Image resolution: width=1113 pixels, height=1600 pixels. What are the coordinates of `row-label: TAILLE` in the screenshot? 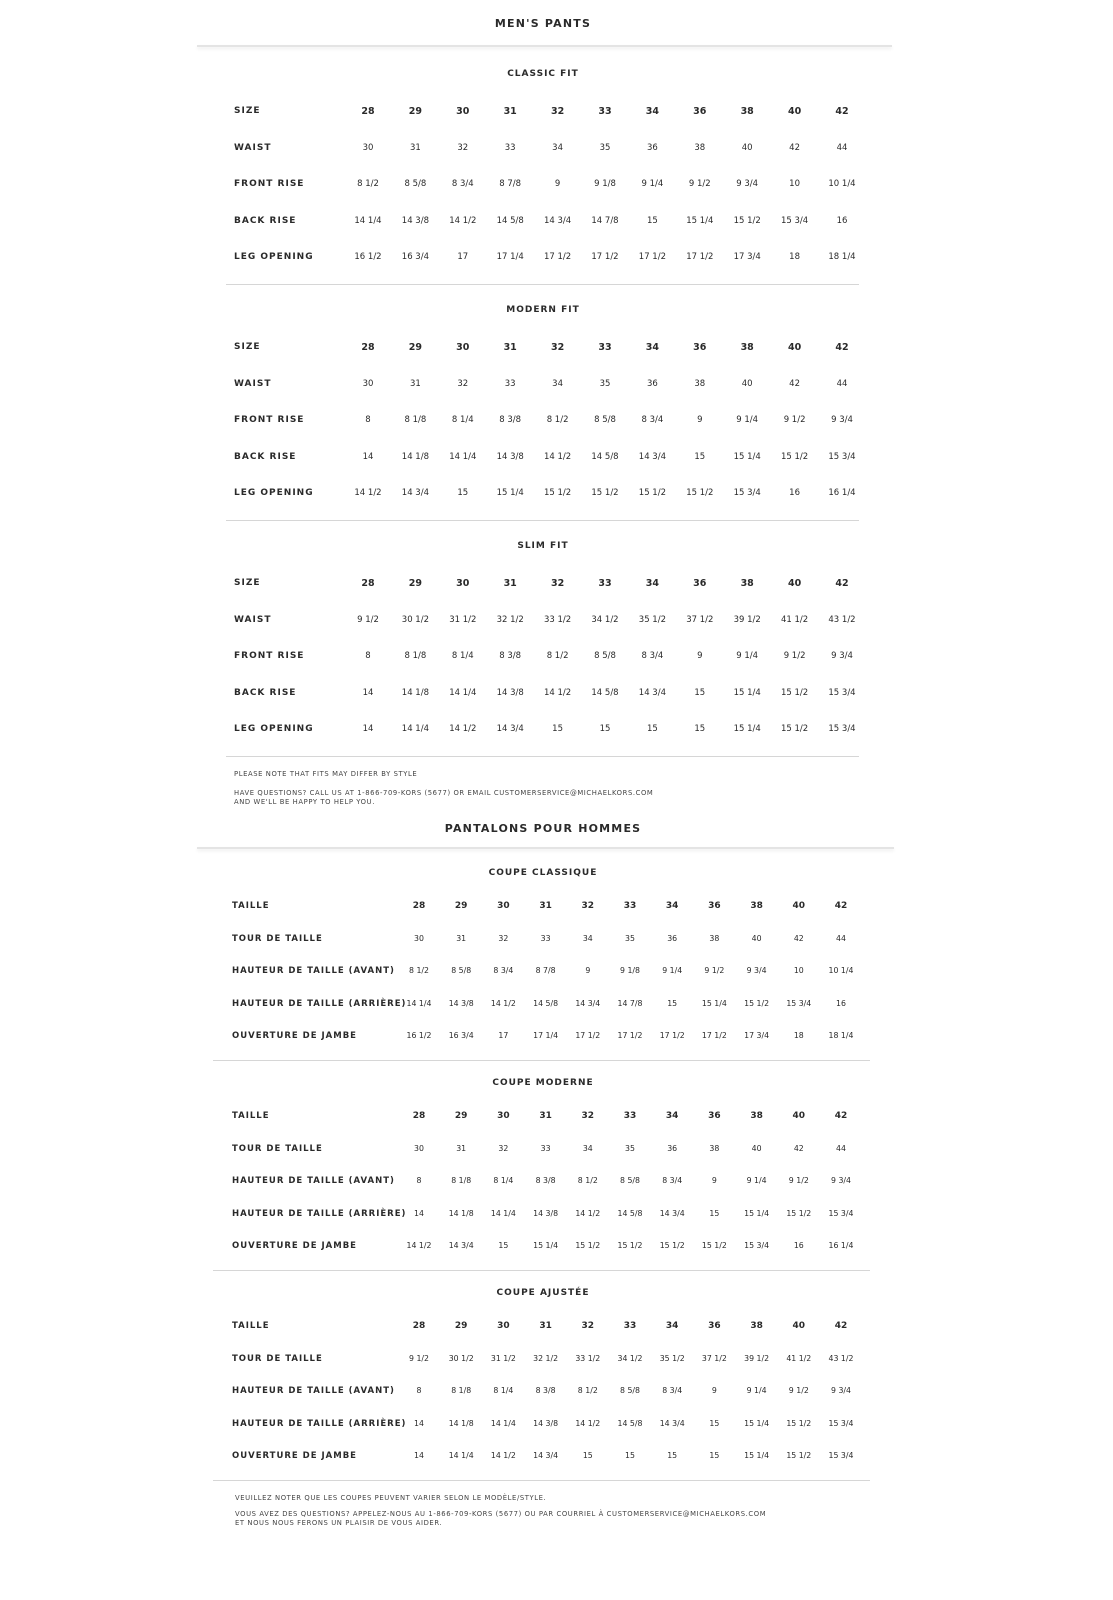 It's located at (251, 1326).